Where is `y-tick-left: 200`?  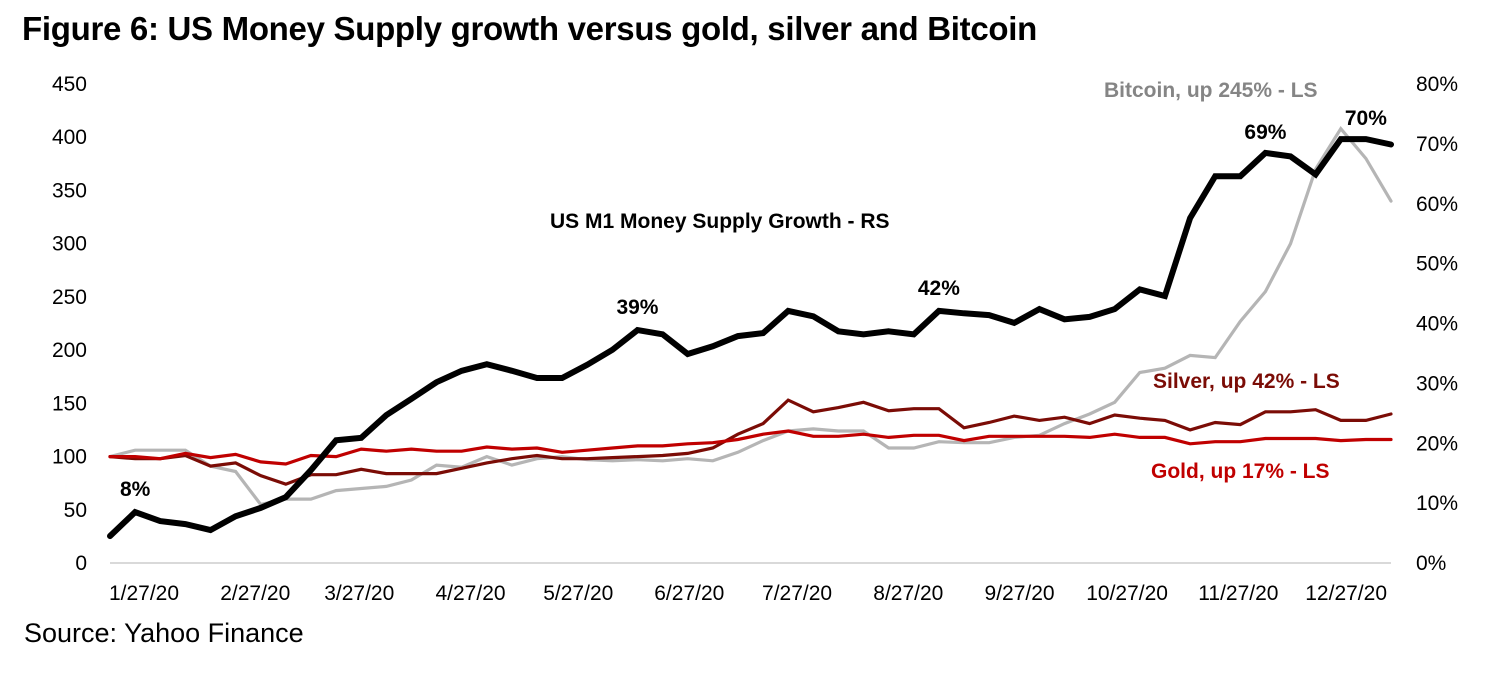
y-tick-left: 200 is located at coordinates (69, 350).